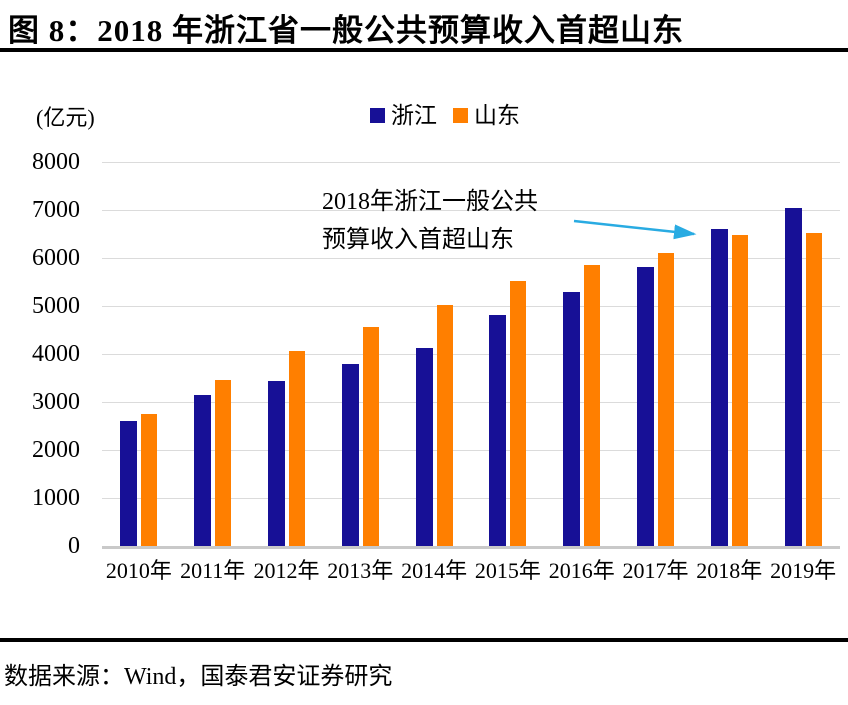 This screenshot has width=848, height=705. Describe the element at coordinates (471, 450) in the screenshot. I see `gridline-2000` at that location.